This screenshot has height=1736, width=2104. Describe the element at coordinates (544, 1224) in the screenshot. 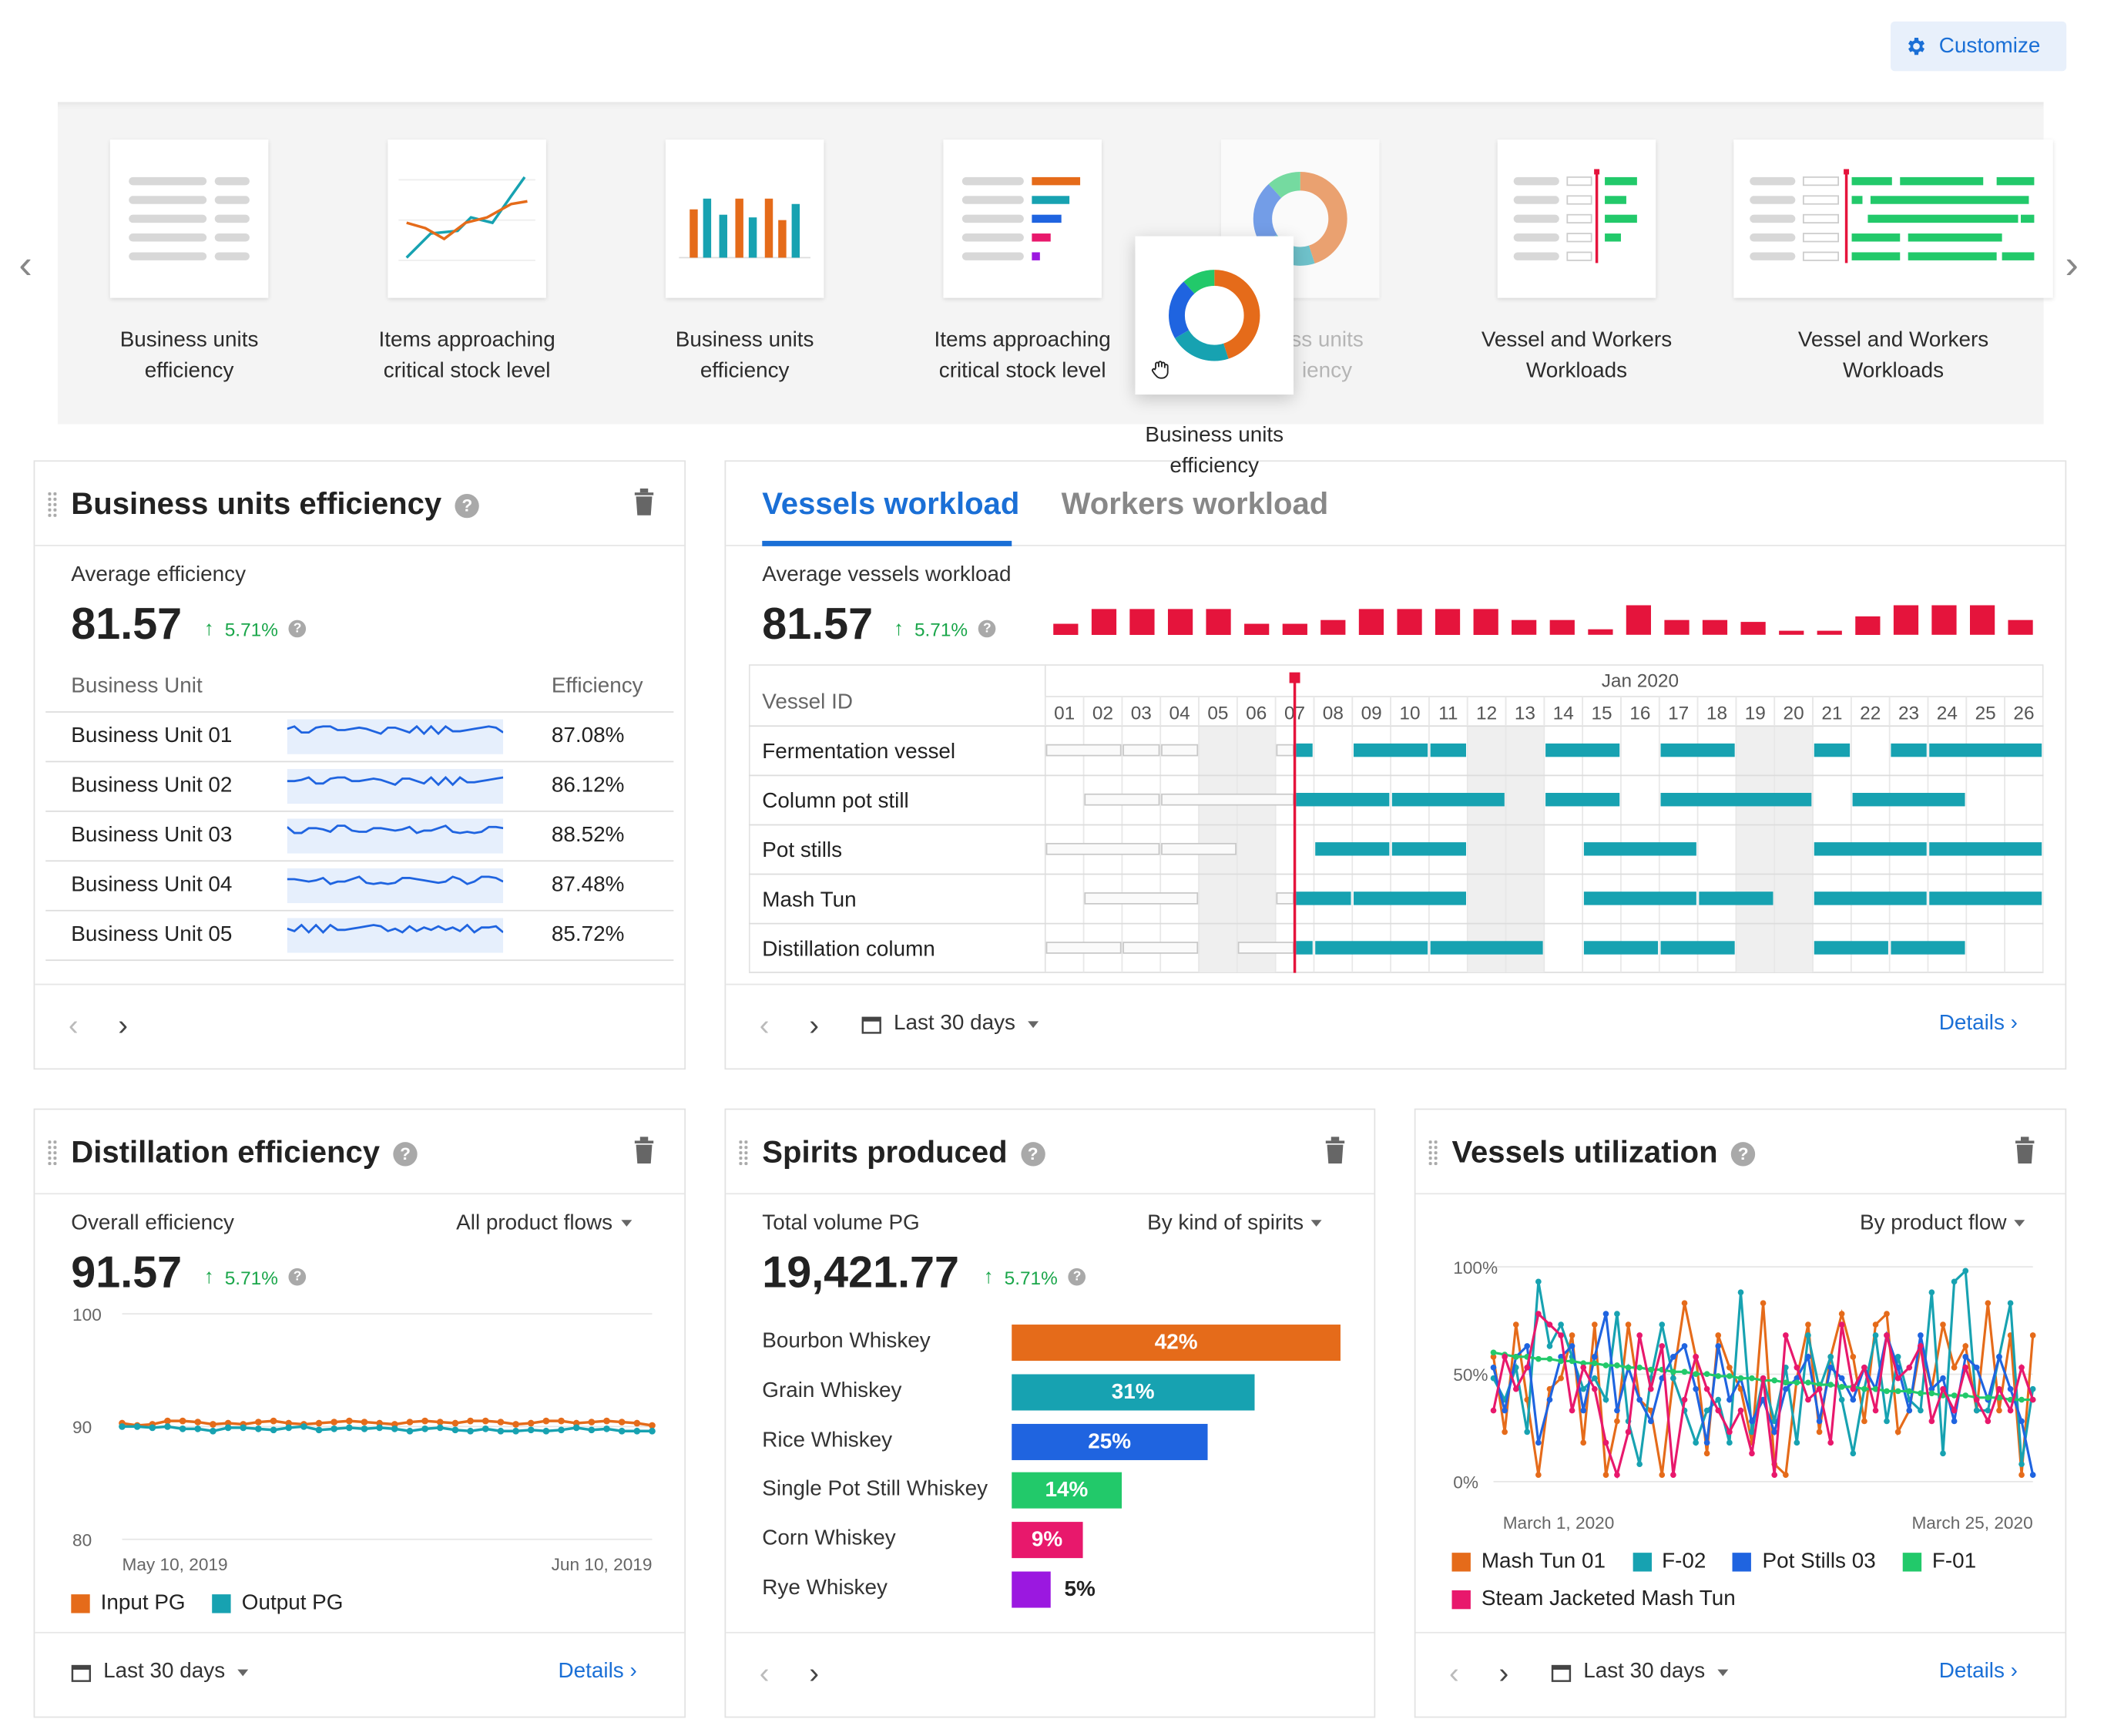

I see `product-flow-select: All product flows` at that location.